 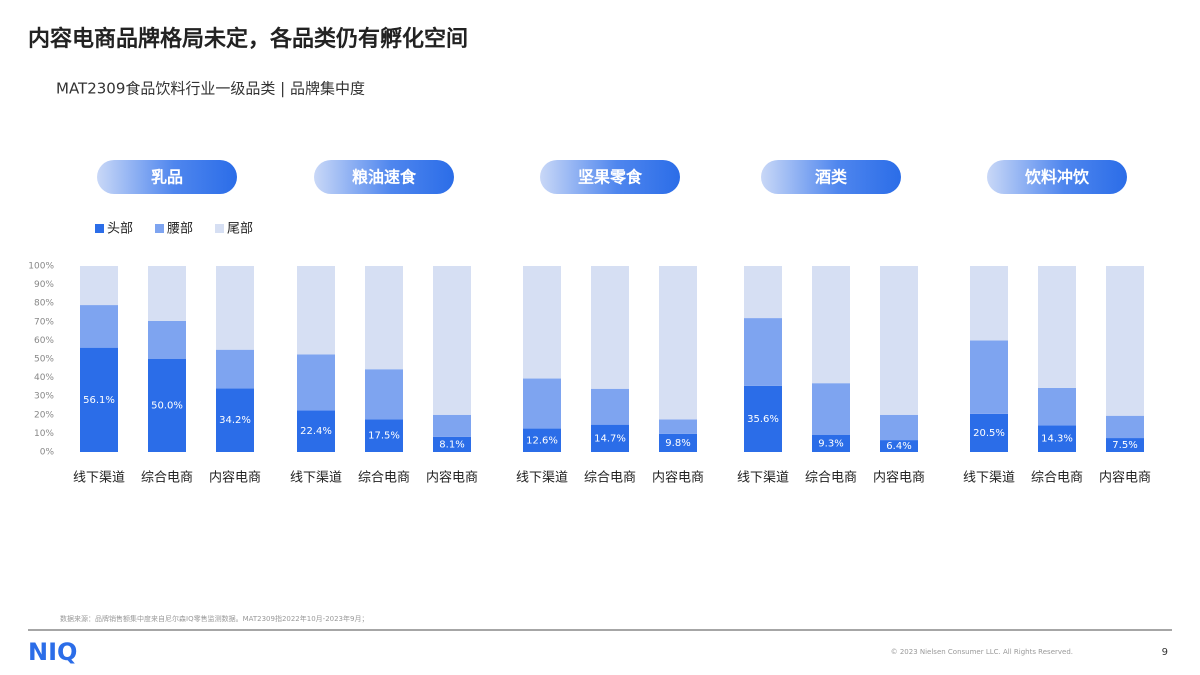 I want to click on value-label: 12.6%, so click(x=542, y=440).